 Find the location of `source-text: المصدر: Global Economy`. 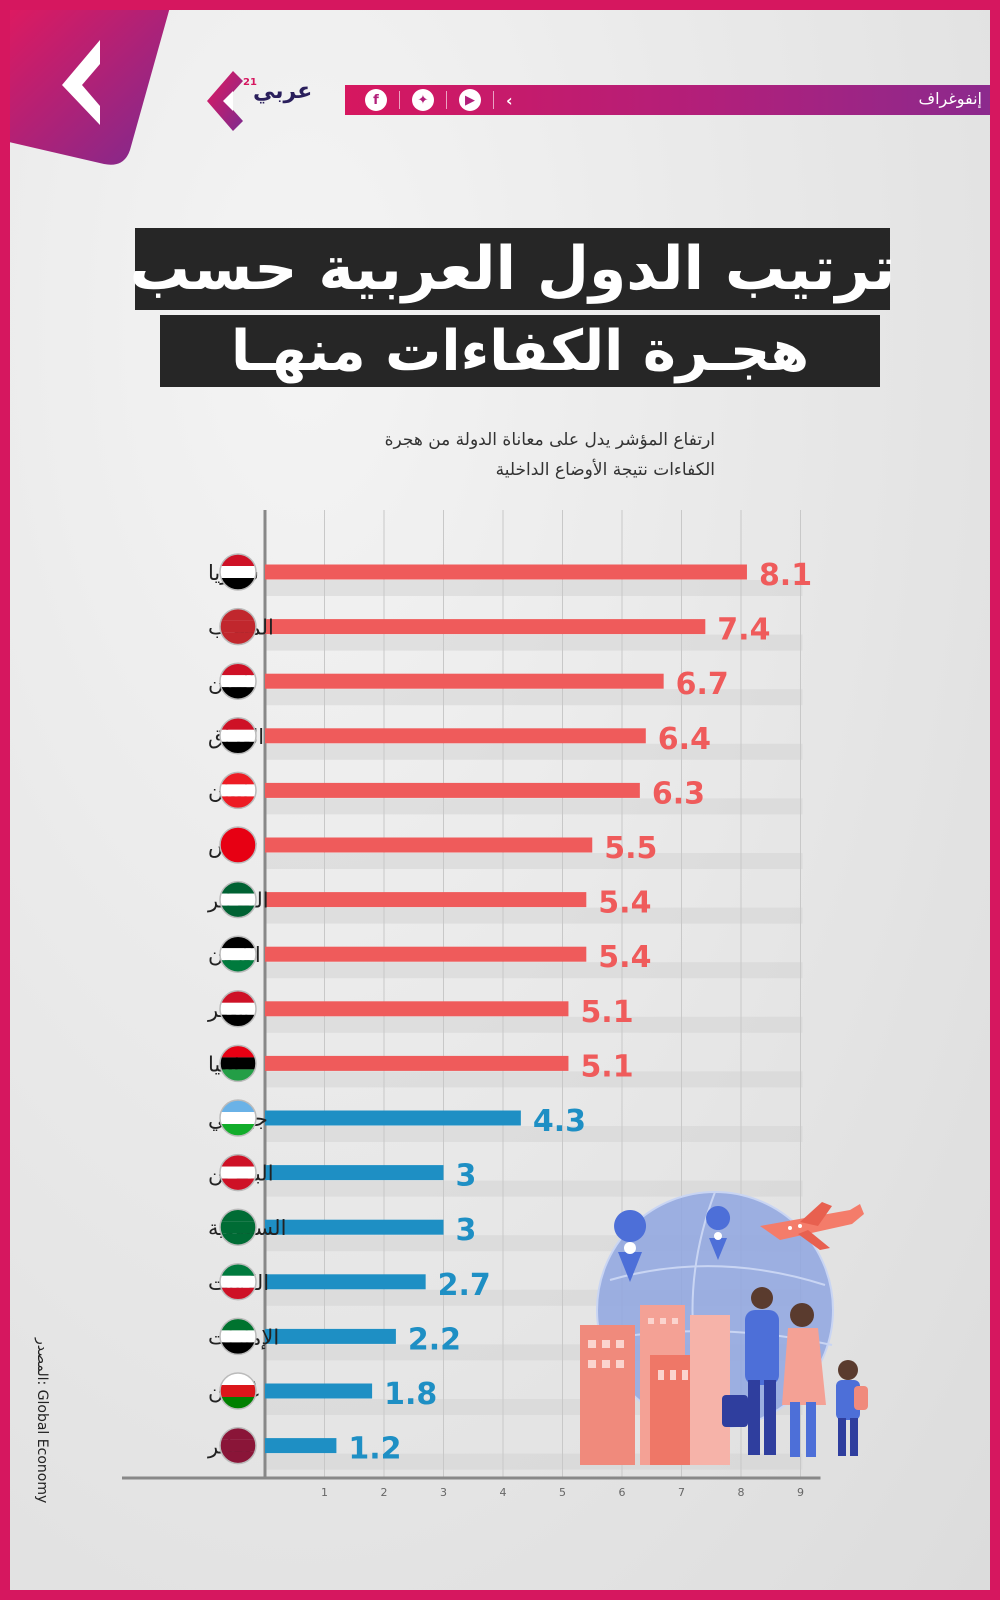

source-text: المصدر: Global Economy is located at coordinates (42, 1421).